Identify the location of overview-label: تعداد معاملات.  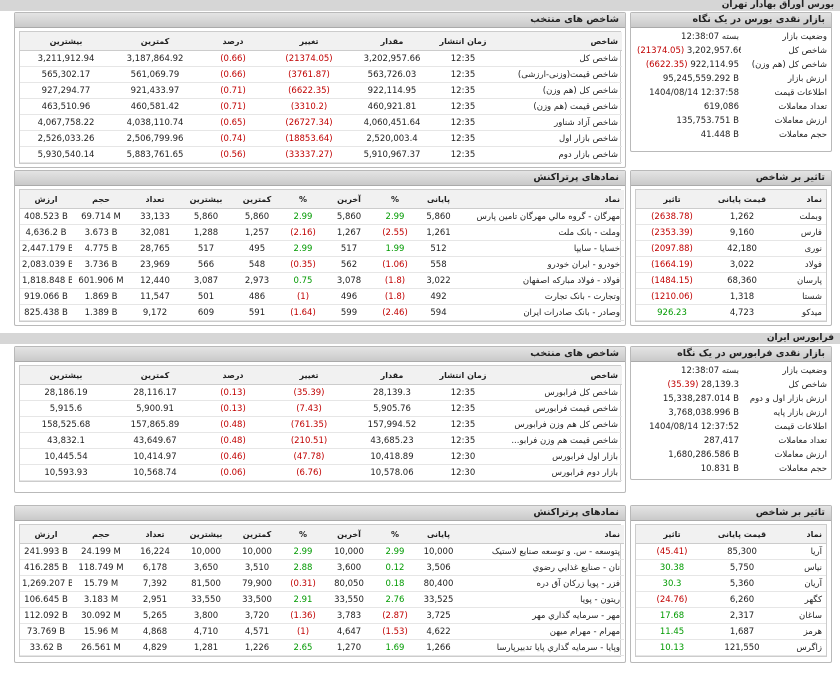
(802, 441).